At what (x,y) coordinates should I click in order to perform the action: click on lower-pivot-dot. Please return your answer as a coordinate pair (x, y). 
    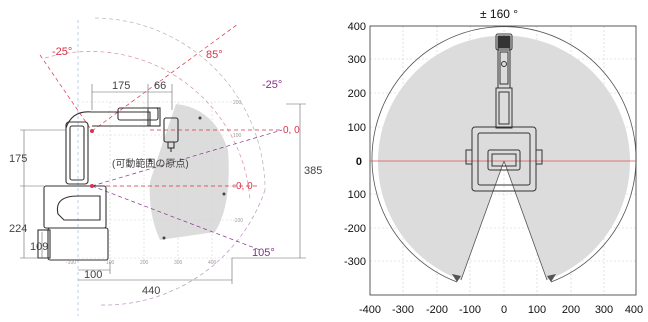
    Looking at the image, I should click on (92, 186).